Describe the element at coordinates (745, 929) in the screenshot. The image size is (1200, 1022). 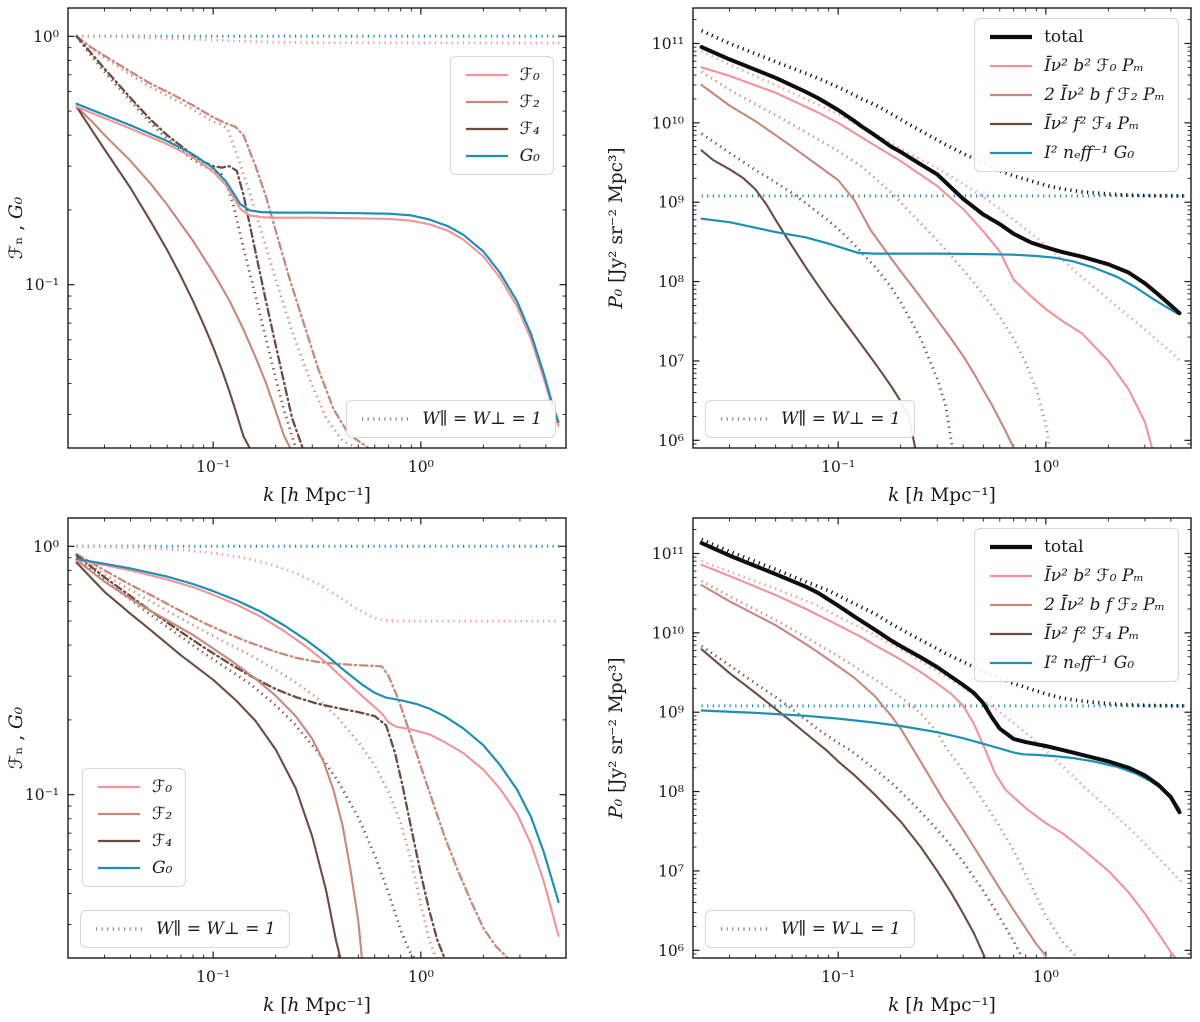
I see `legend-line-sample-gray` at that location.